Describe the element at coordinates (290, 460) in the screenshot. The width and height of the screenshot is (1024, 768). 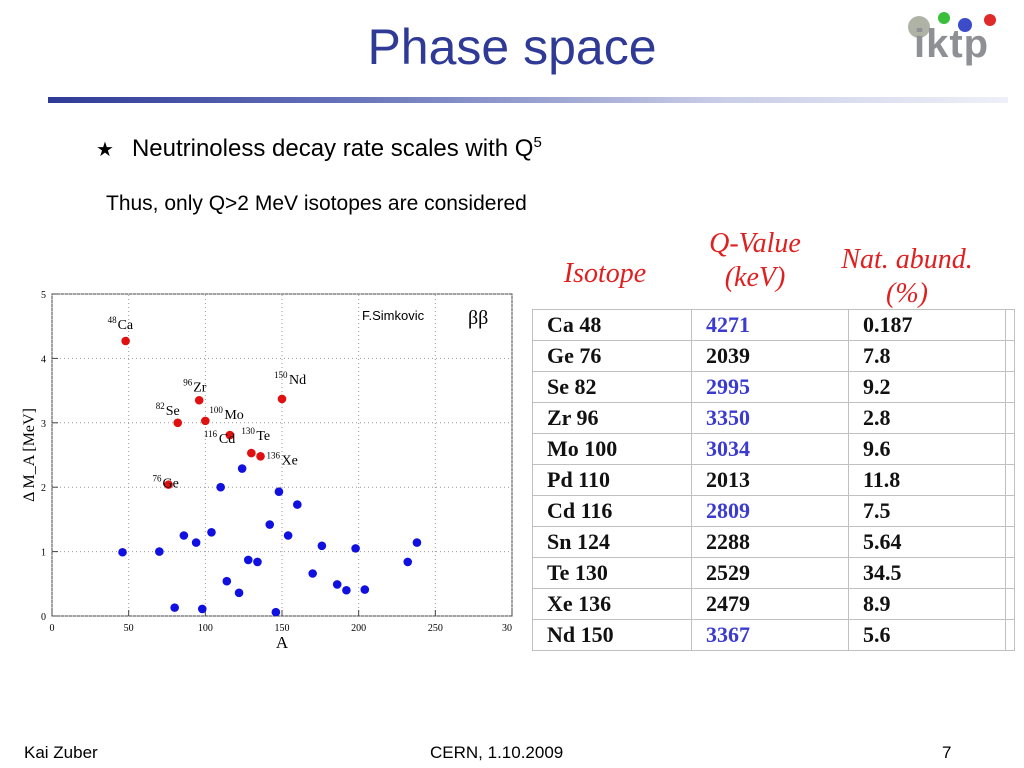
I see `point-element-label: Xe` at that location.